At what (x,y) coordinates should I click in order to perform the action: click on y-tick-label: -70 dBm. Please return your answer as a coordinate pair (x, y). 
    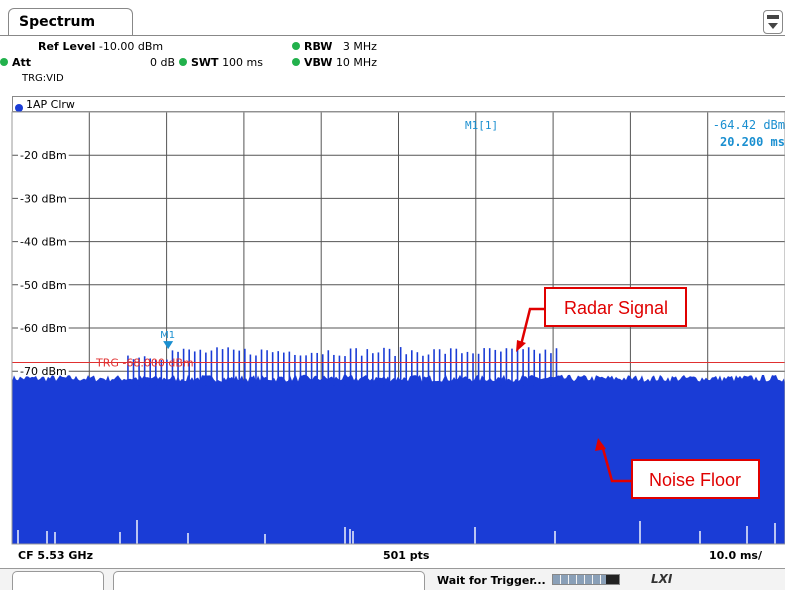
    Looking at the image, I should click on (43, 371).